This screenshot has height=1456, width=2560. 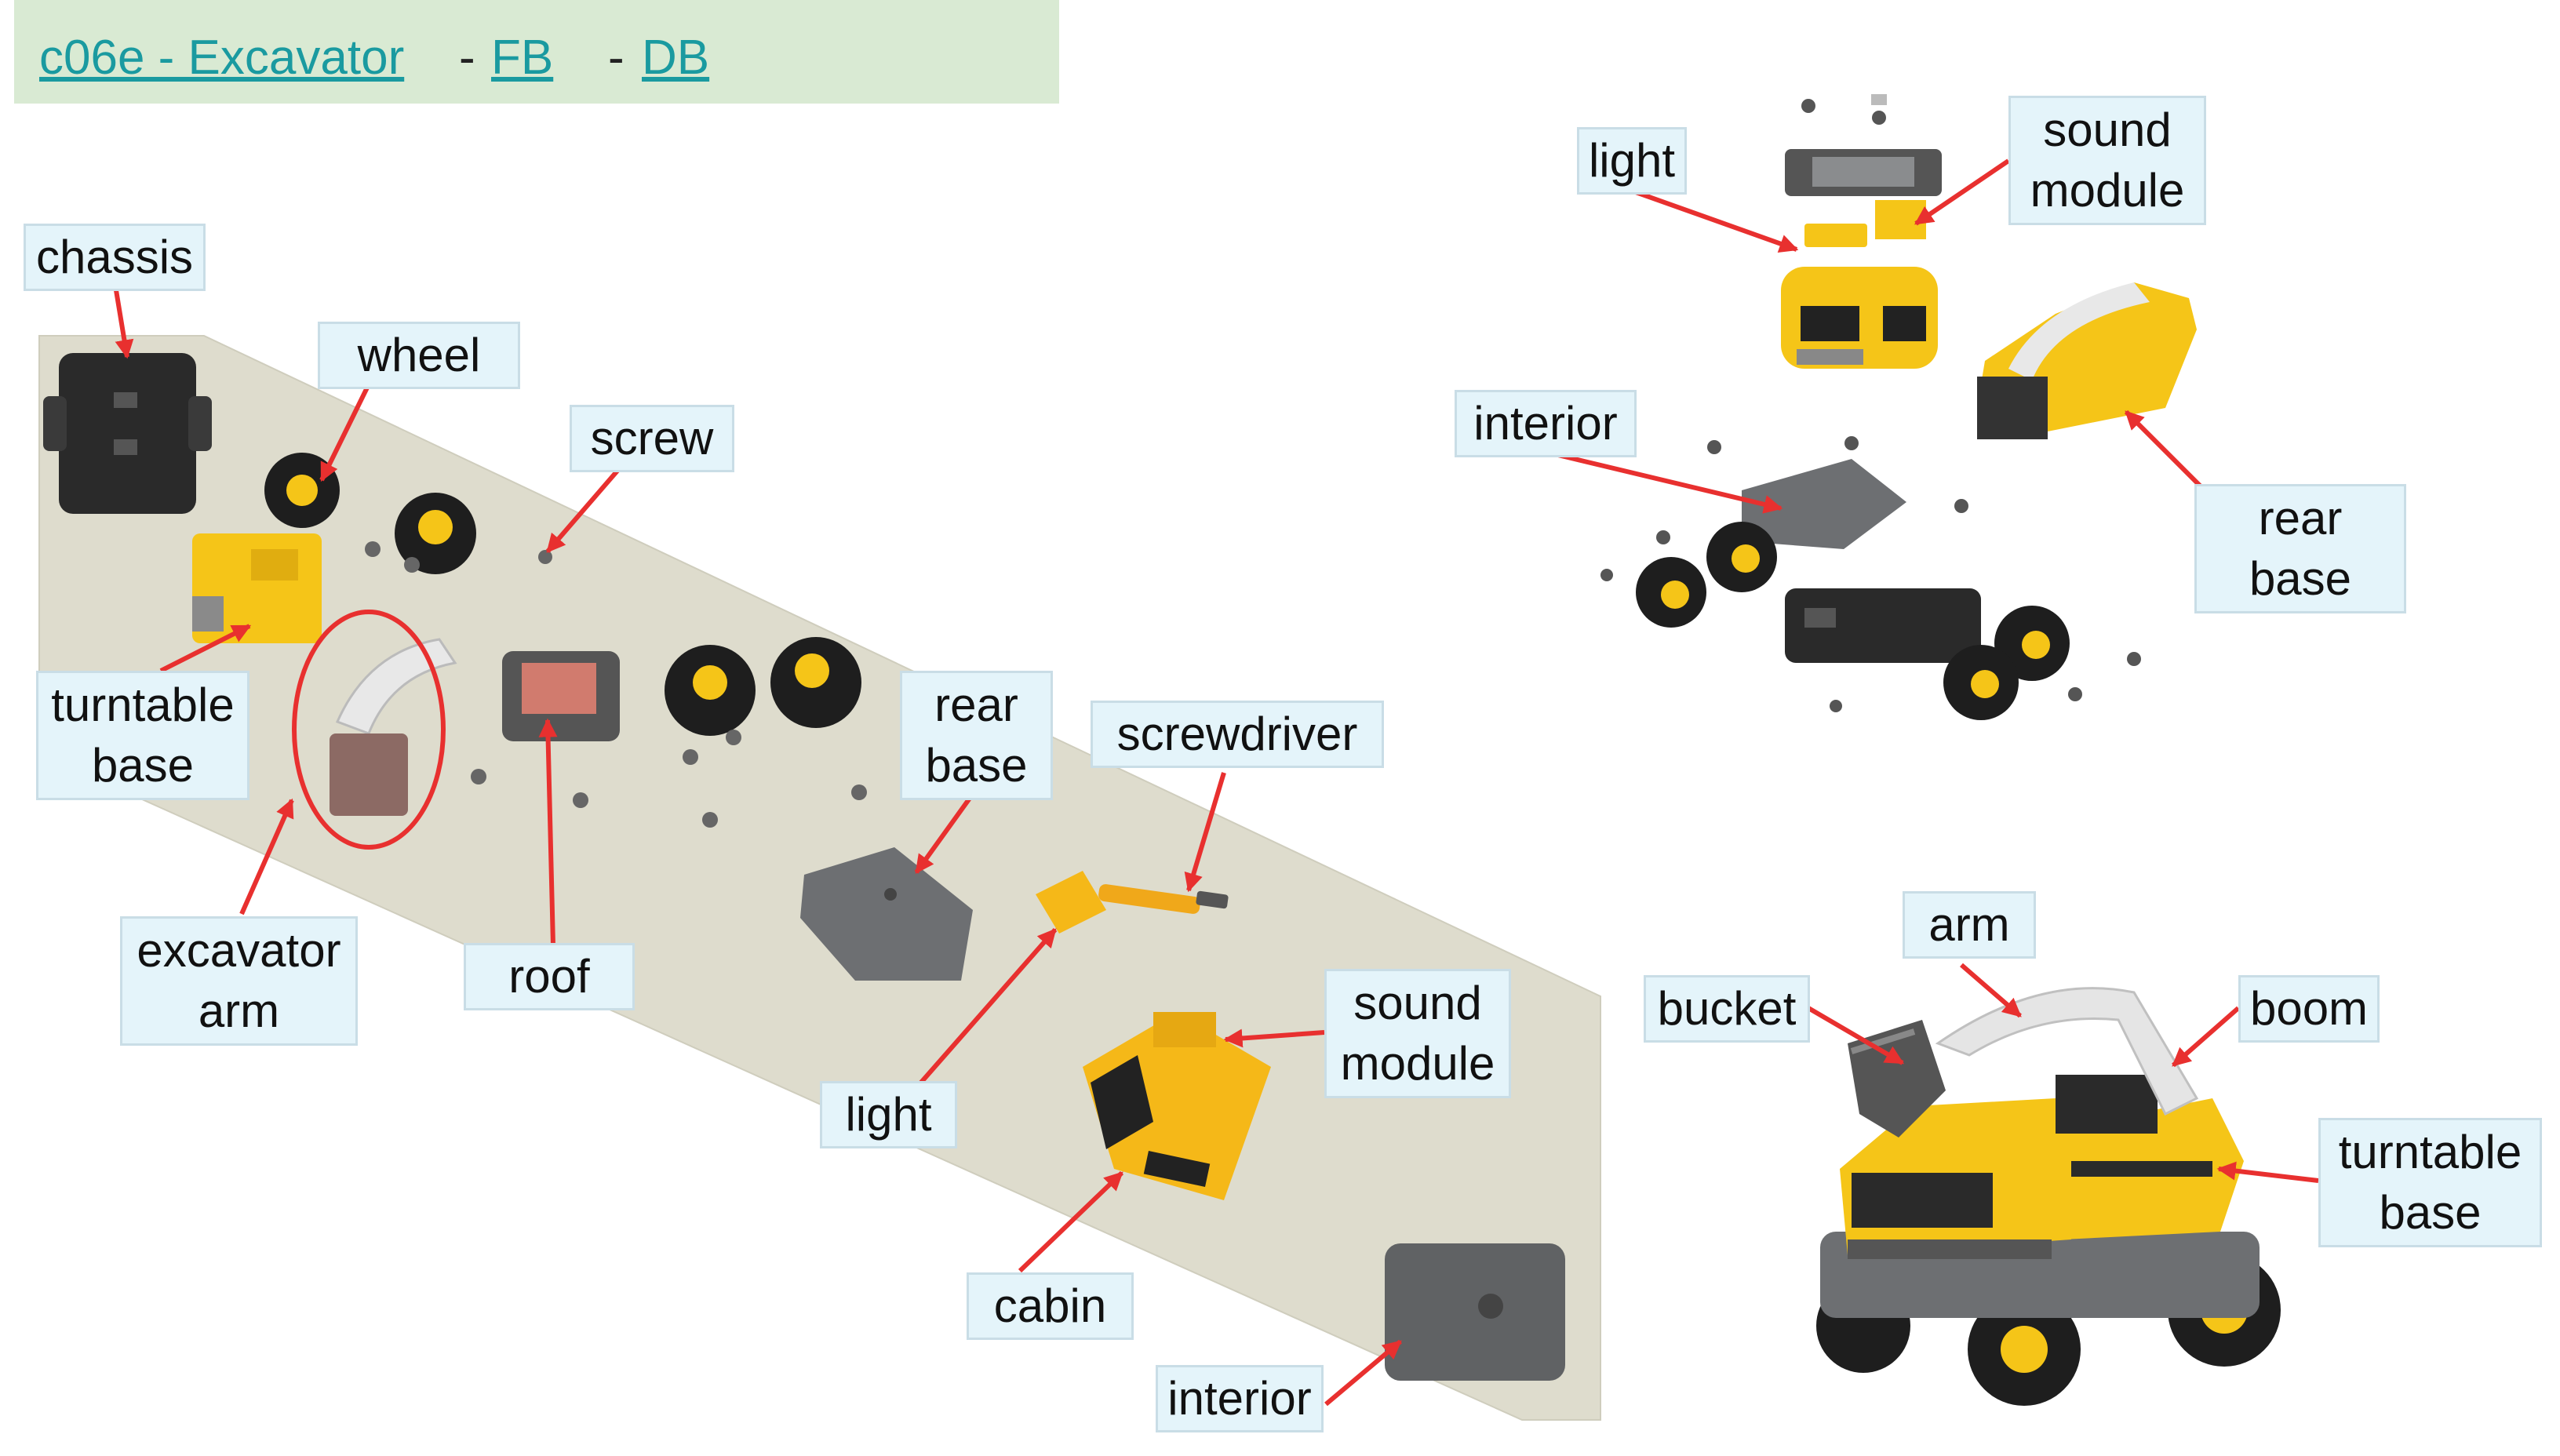 I want to click on photo-wheels, so click(x=562, y=594).